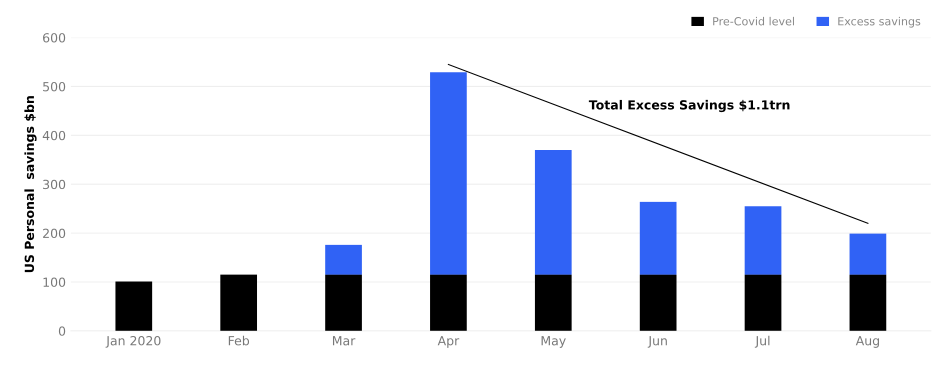  Describe the element at coordinates (54, 233) in the screenshot. I see `y-tick-label: 200` at that location.